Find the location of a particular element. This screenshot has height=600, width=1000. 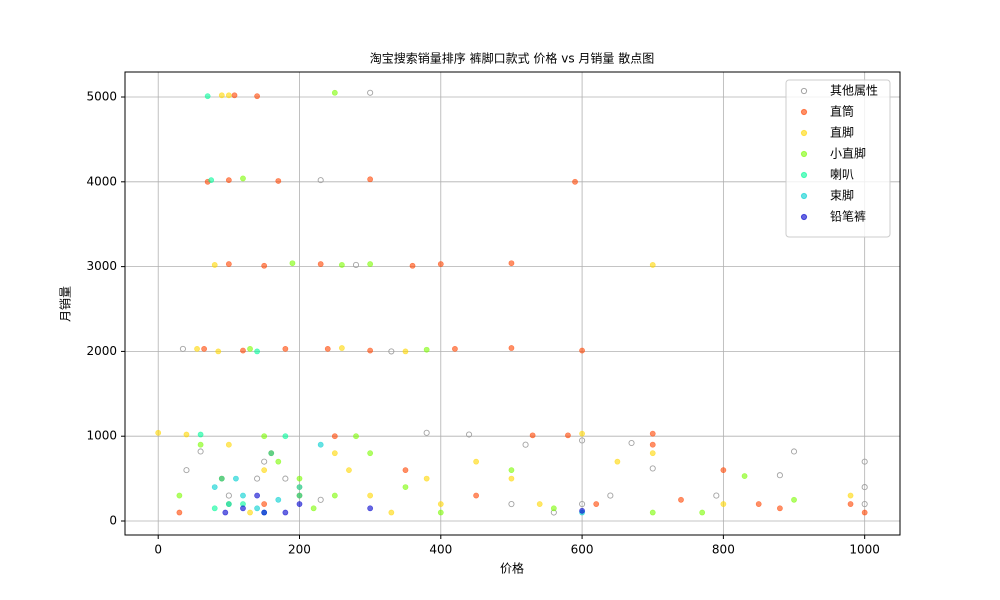

x-tick-label: 400 is located at coordinates (440, 550).